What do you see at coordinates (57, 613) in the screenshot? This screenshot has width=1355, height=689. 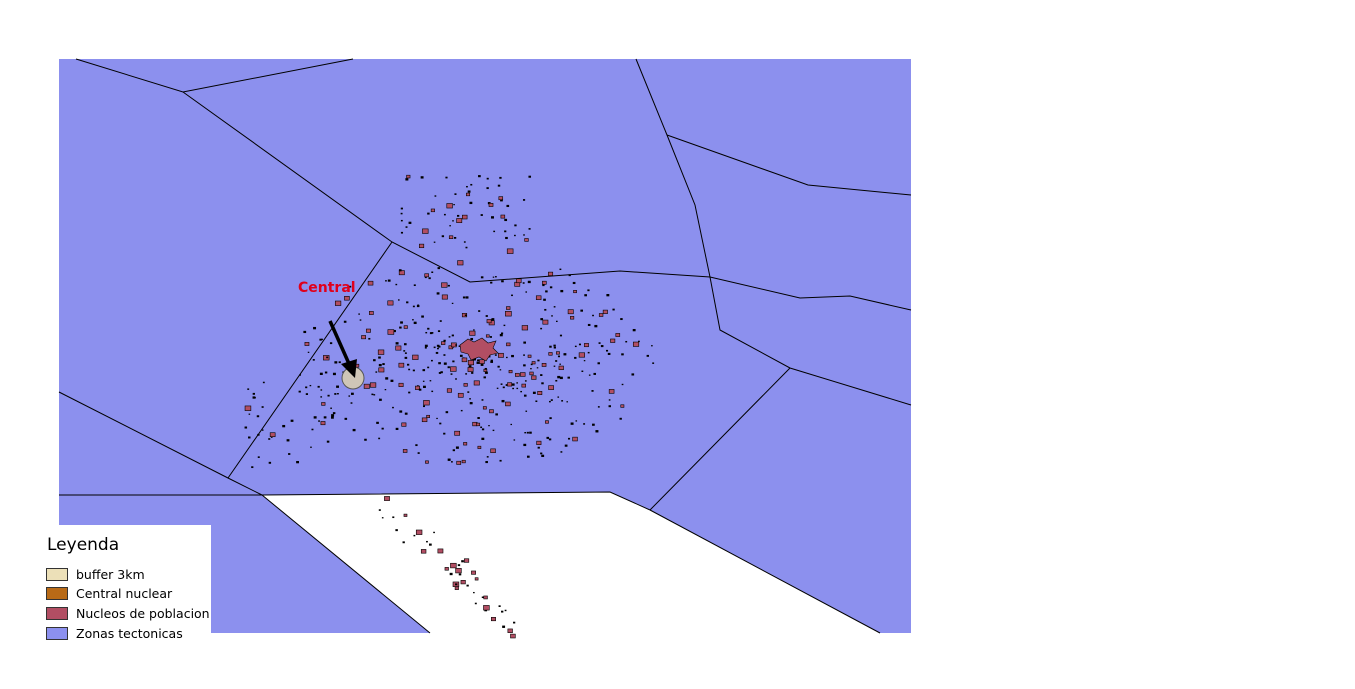 I see `nucleos-swatch-icon` at bounding box center [57, 613].